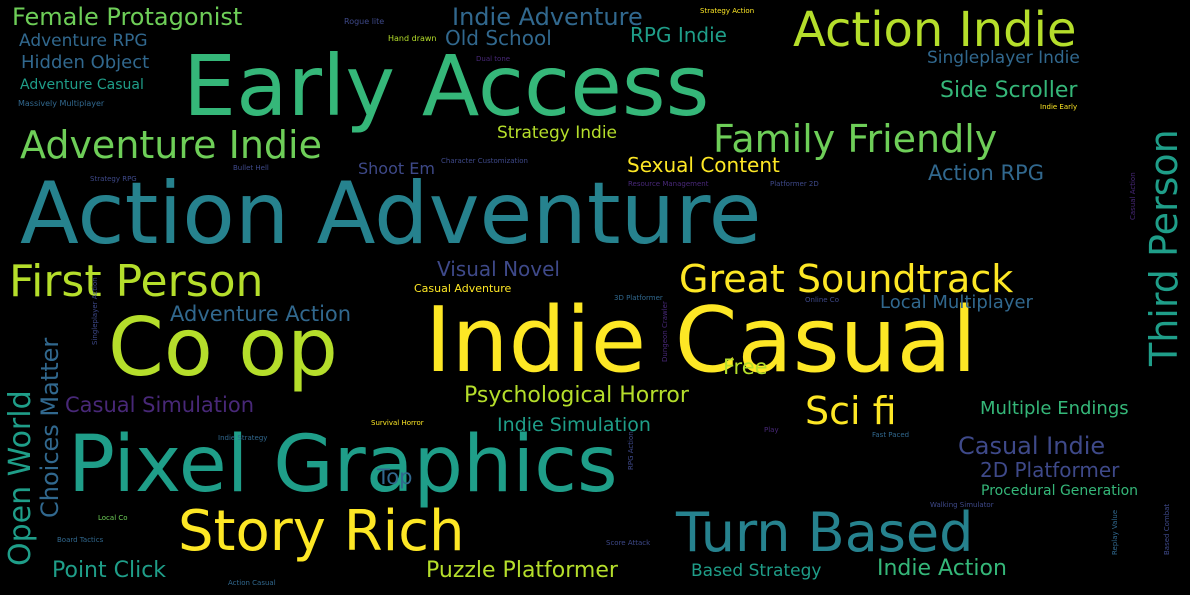  What do you see at coordinates (1059, 107) in the screenshot?
I see `word-indie-early: Indie Early` at bounding box center [1059, 107].